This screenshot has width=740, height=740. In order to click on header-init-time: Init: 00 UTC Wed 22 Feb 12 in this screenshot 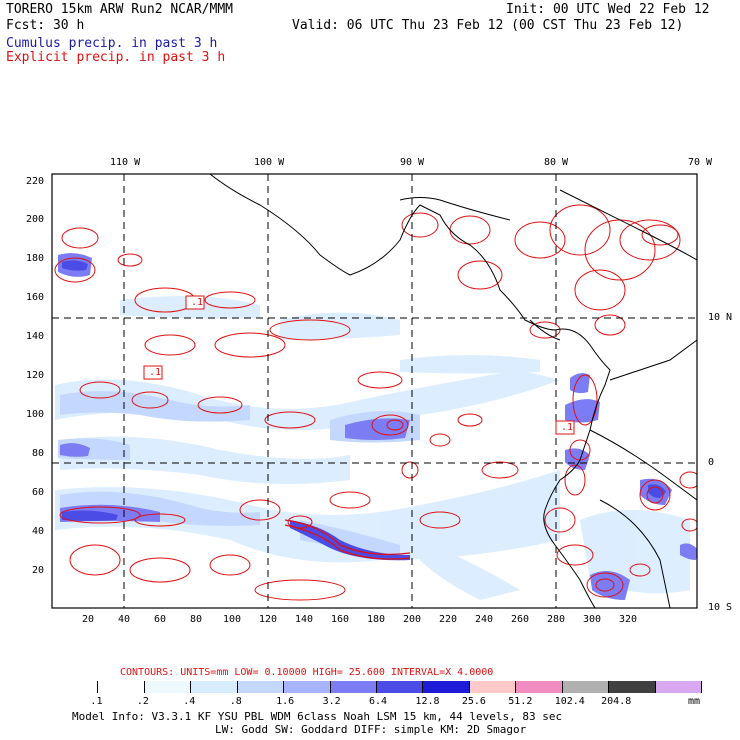, I will do `click(608, 9)`.